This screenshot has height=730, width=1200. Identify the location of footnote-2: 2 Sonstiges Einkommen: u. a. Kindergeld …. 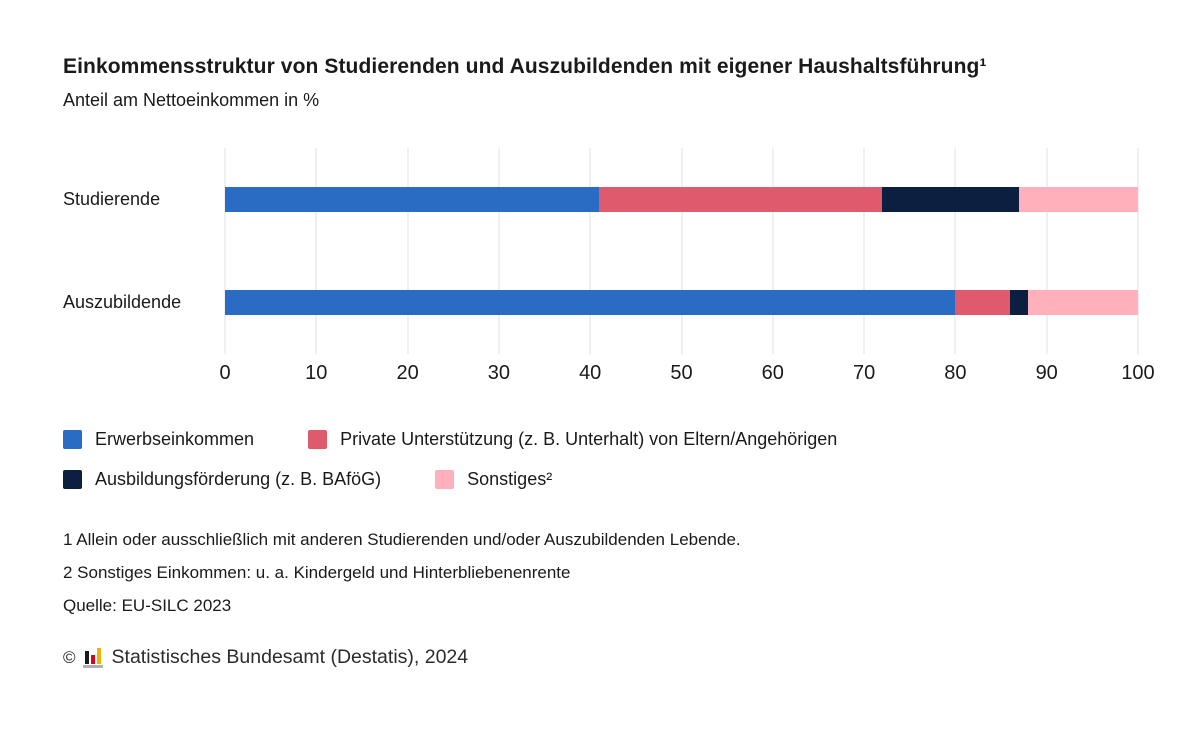
(317, 572).